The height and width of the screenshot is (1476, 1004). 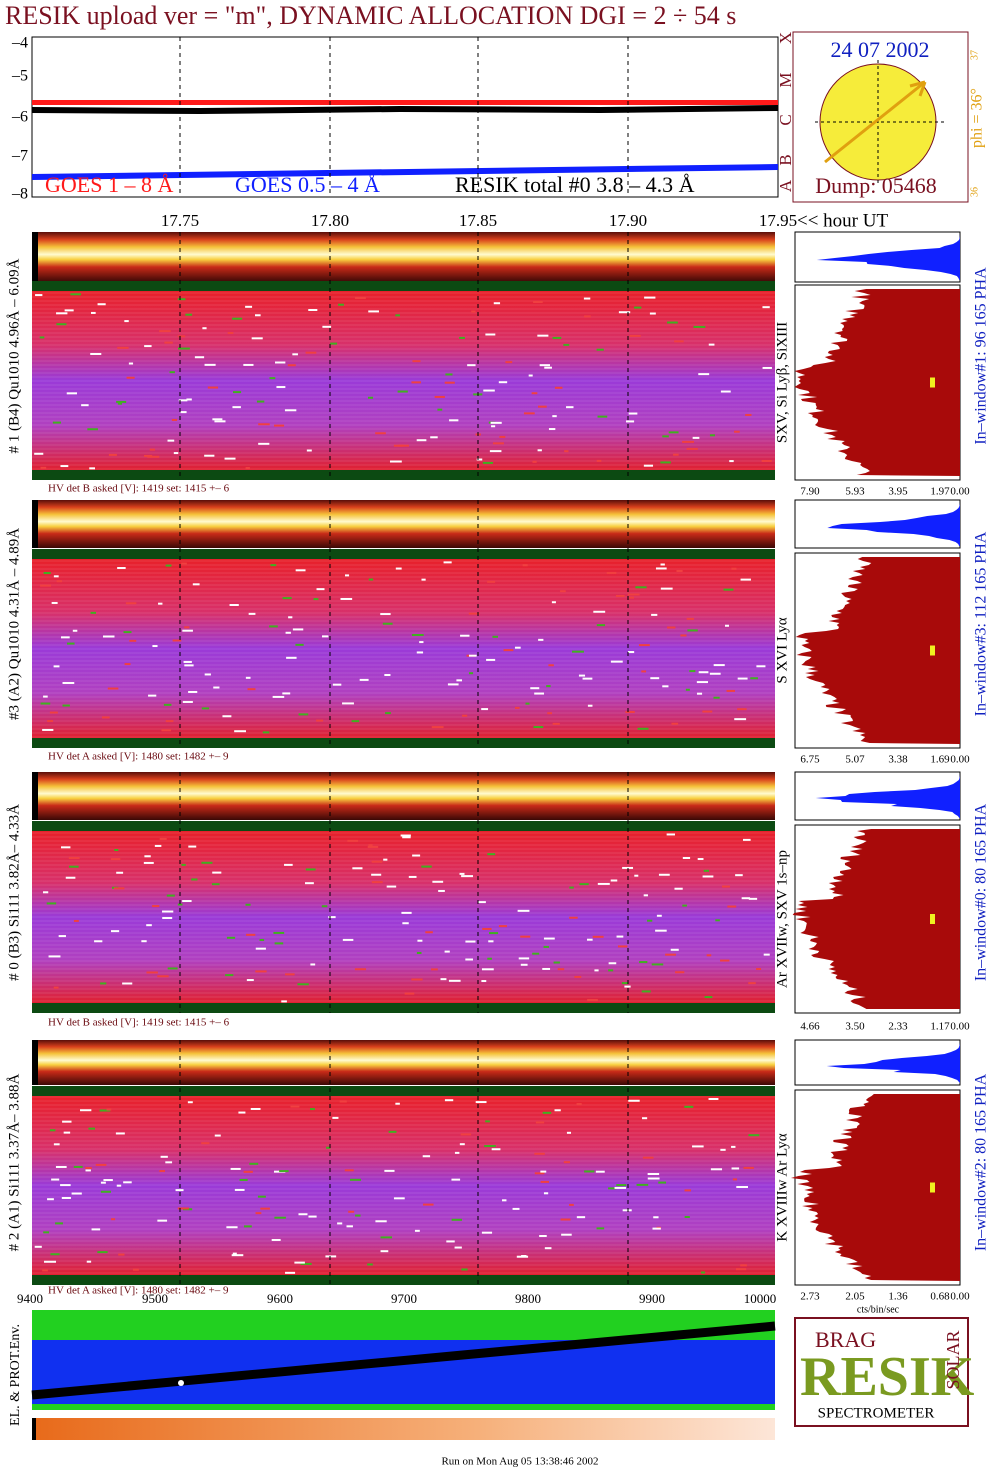 What do you see at coordinates (953, 1359) in the screenshot?
I see `logo-side: SOLAR` at bounding box center [953, 1359].